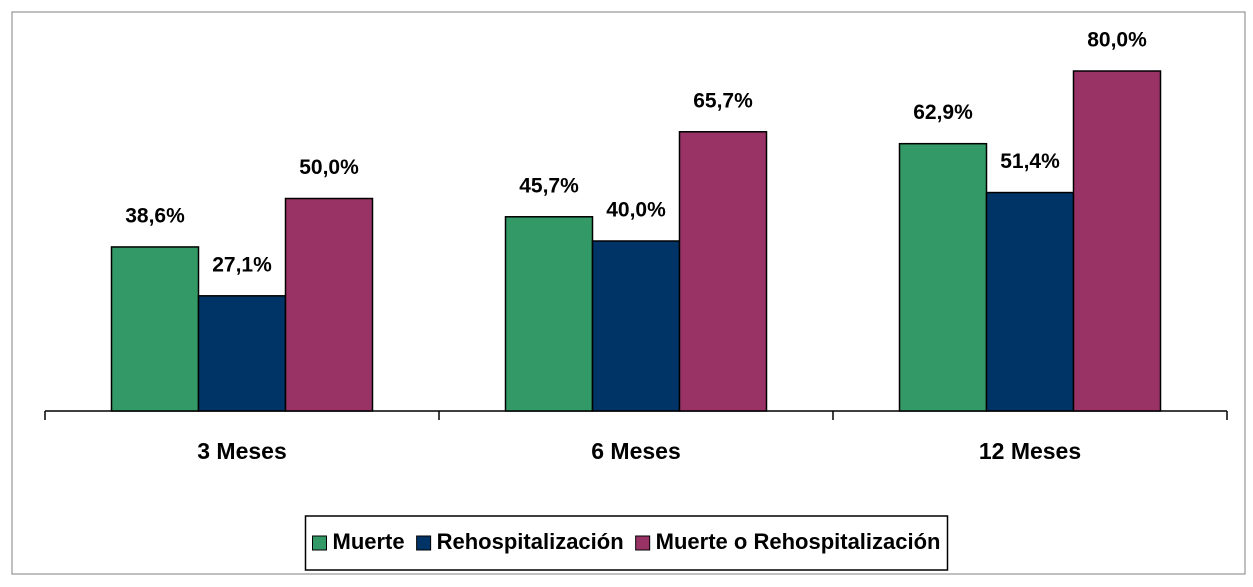 Image resolution: width=1253 pixels, height=587 pixels. What do you see at coordinates (549, 185) in the screenshot?
I see `value-label: 45,7%` at bounding box center [549, 185].